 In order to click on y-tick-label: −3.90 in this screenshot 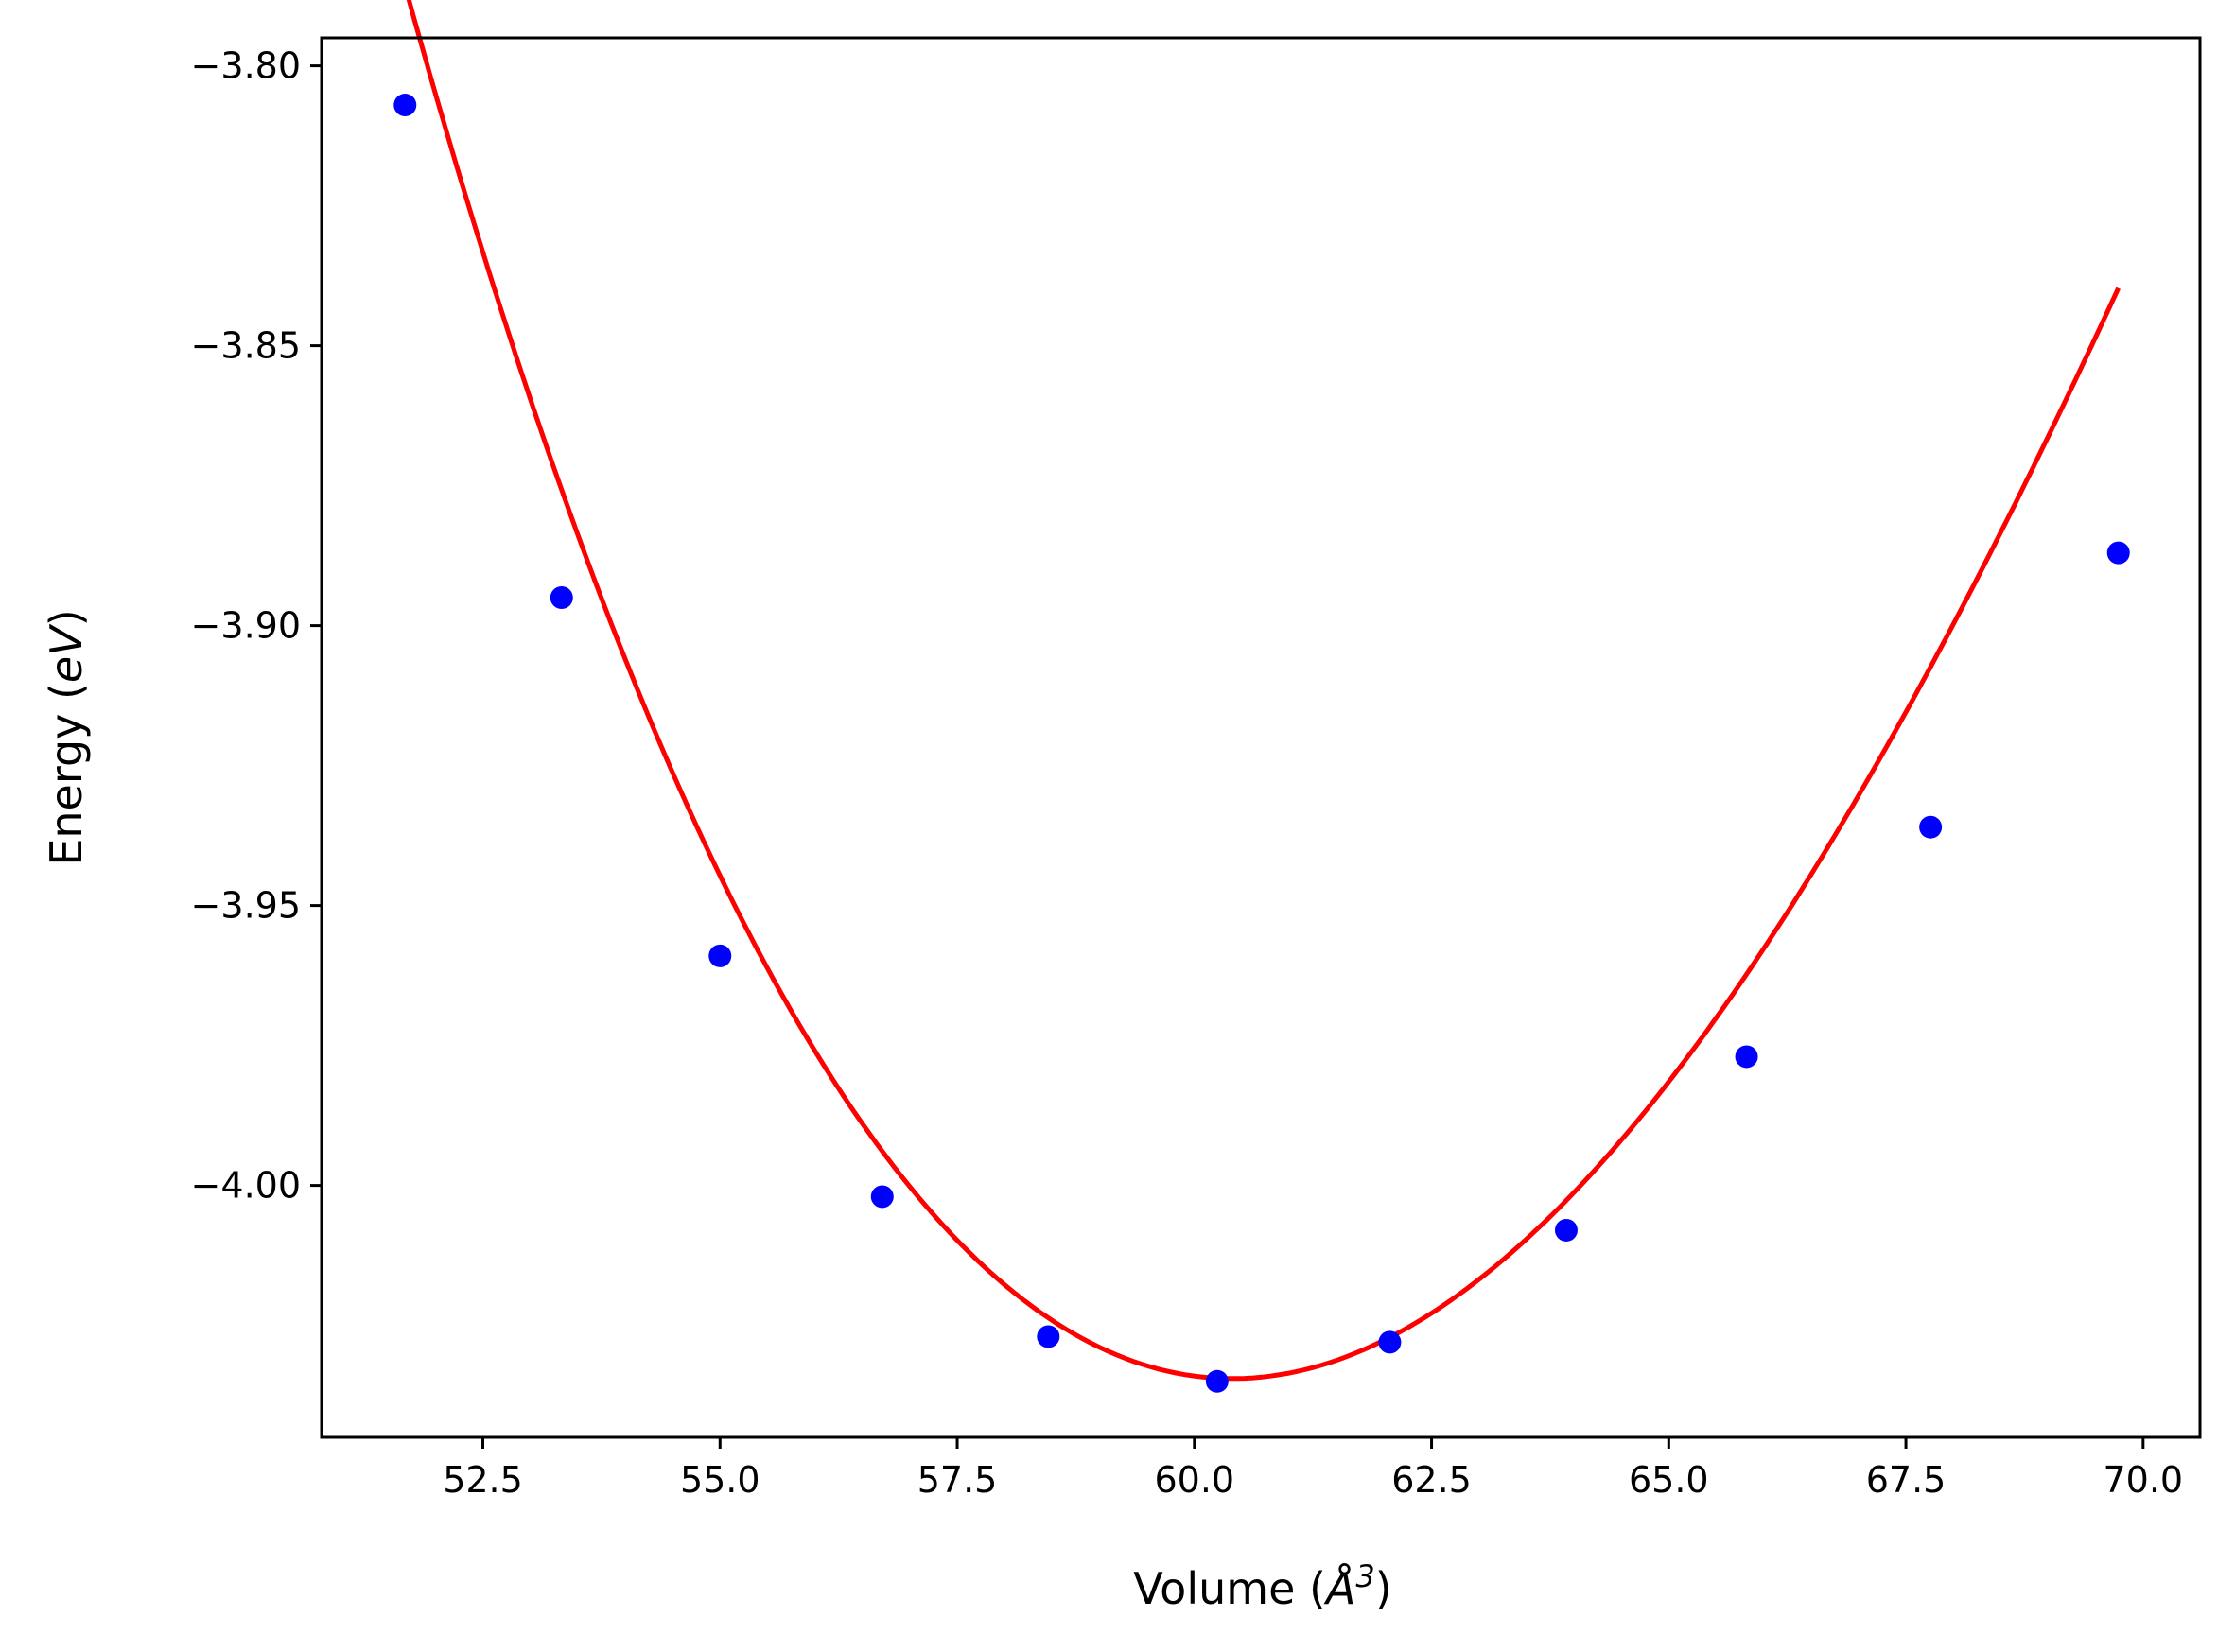, I will do `click(246, 626)`.